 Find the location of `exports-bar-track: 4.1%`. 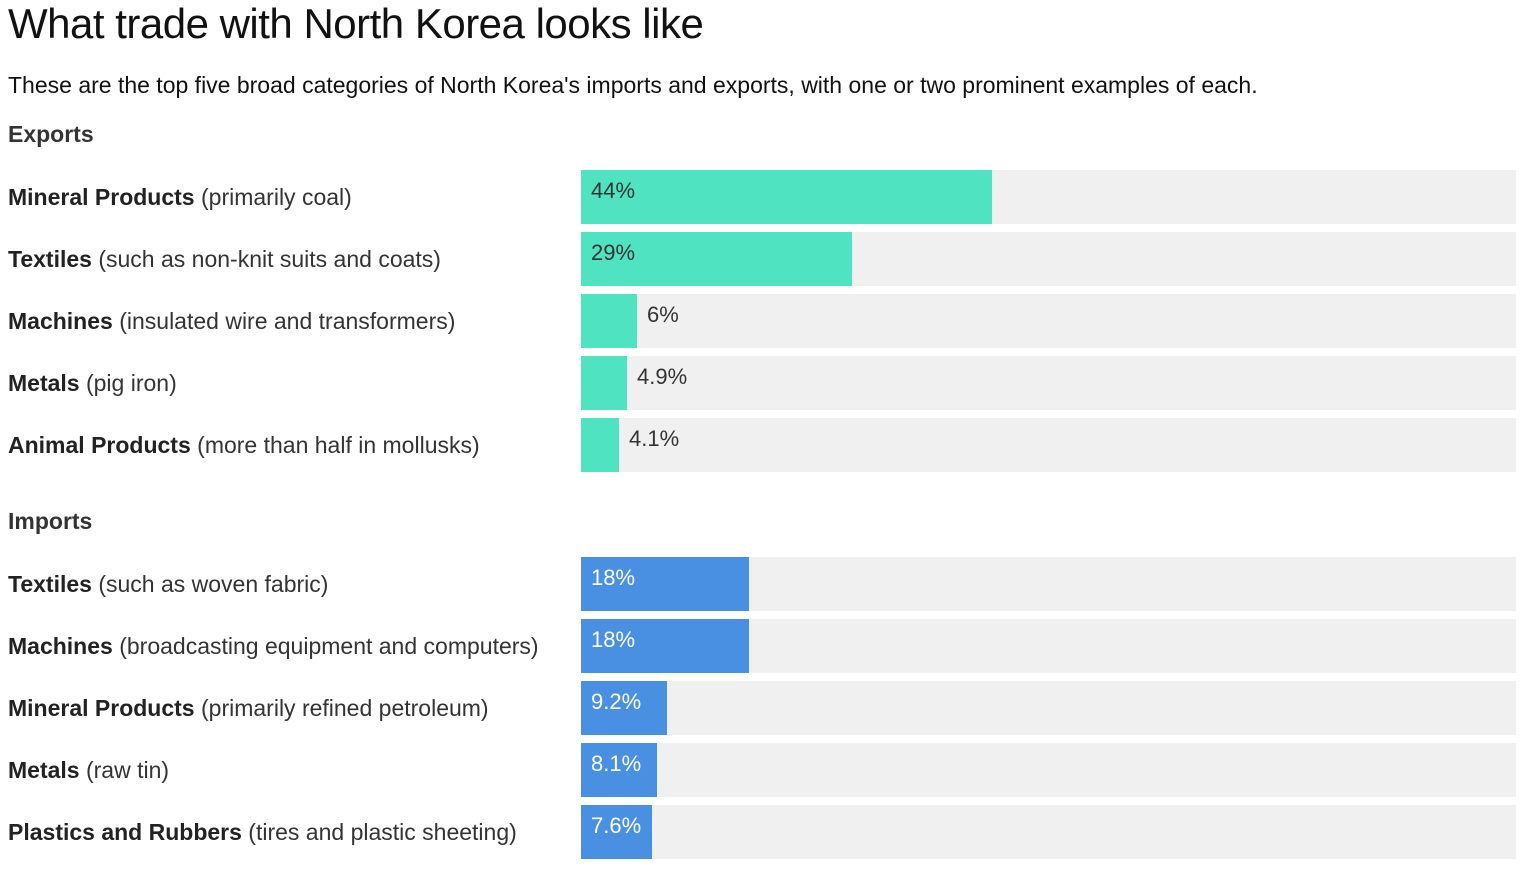

exports-bar-track: 4.1% is located at coordinates (1048, 445).